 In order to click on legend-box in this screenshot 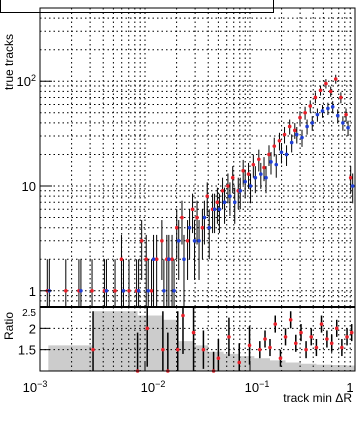, I will do `click(137, 6)`.